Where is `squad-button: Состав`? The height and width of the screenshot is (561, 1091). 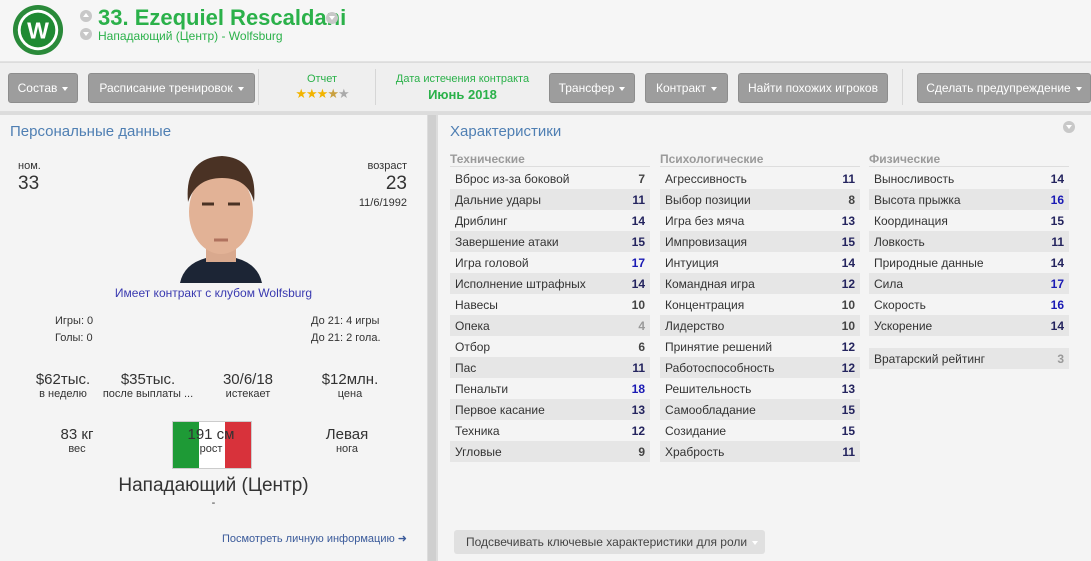
squad-button: Состав is located at coordinates (43, 88).